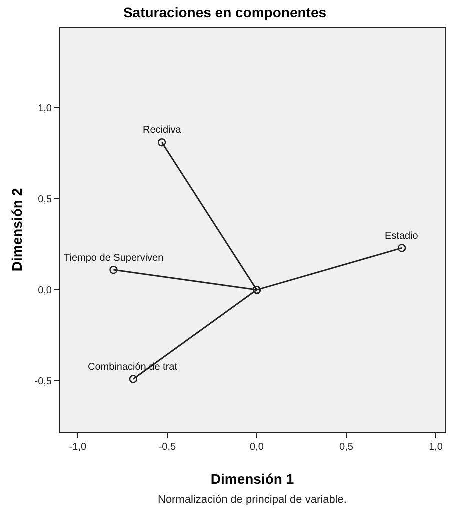 The width and height of the screenshot is (450, 522). Describe the element at coordinates (257, 447) in the screenshot. I see `x-tick-label: 0,0` at that location.